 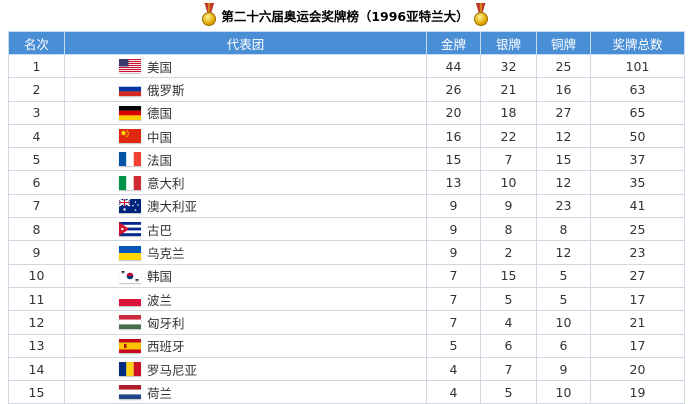 What do you see at coordinates (36, 43) in the screenshot?
I see `column-header-rank: 名次` at bounding box center [36, 43].